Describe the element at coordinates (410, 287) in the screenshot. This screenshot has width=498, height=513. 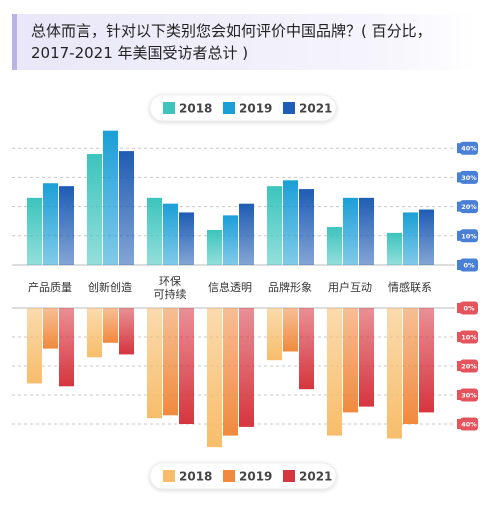
I see `x-tick-label: 情感联系` at that location.